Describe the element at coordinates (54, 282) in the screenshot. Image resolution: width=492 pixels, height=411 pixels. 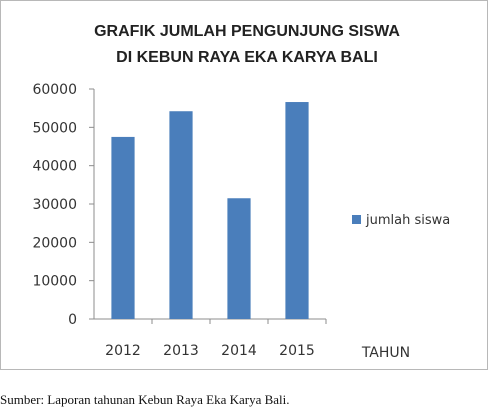
I see `y-tick-label: 10000` at that location.